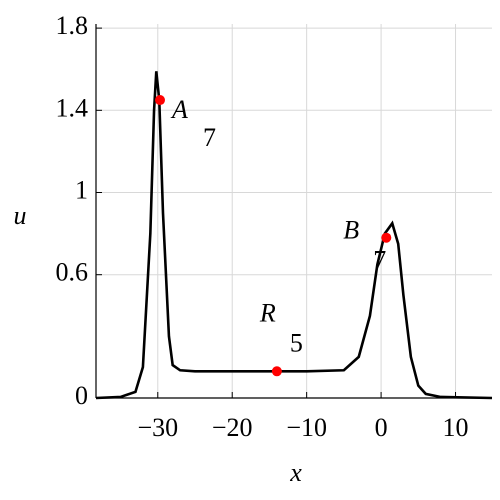 The width and height of the screenshot is (500, 500). Describe the element at coordinates (72, 272) in the screenshot. I see `y-tick-label: 0.6` at that location.